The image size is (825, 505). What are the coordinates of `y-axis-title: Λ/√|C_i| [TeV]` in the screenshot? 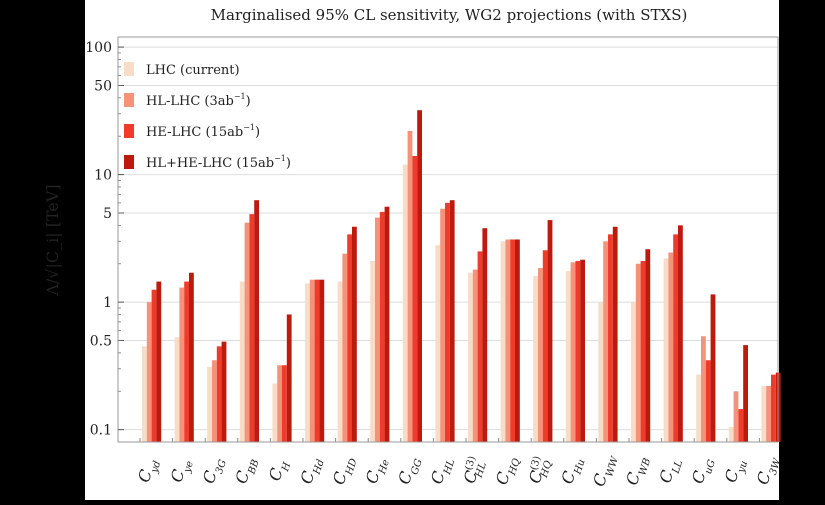 It's located at (52, 240).